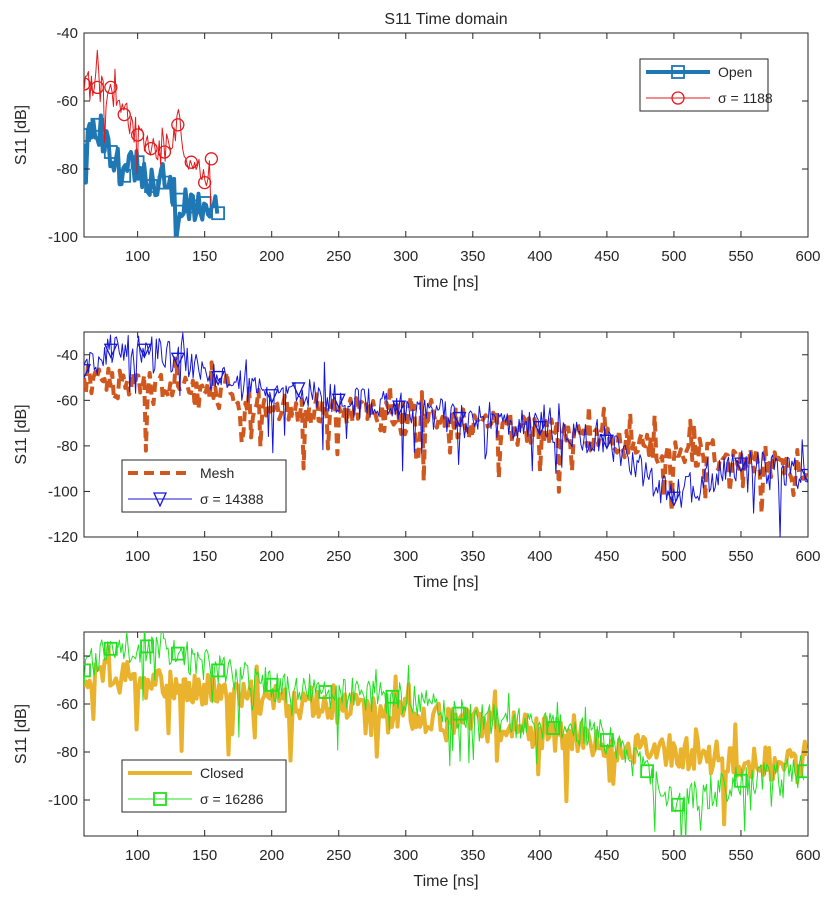 This screenshot has height=902, width=829. What do you see at coordinates (63, 491) in the screenshot?
I see `y-tick-label: -100` at bounding box center [63, 491].